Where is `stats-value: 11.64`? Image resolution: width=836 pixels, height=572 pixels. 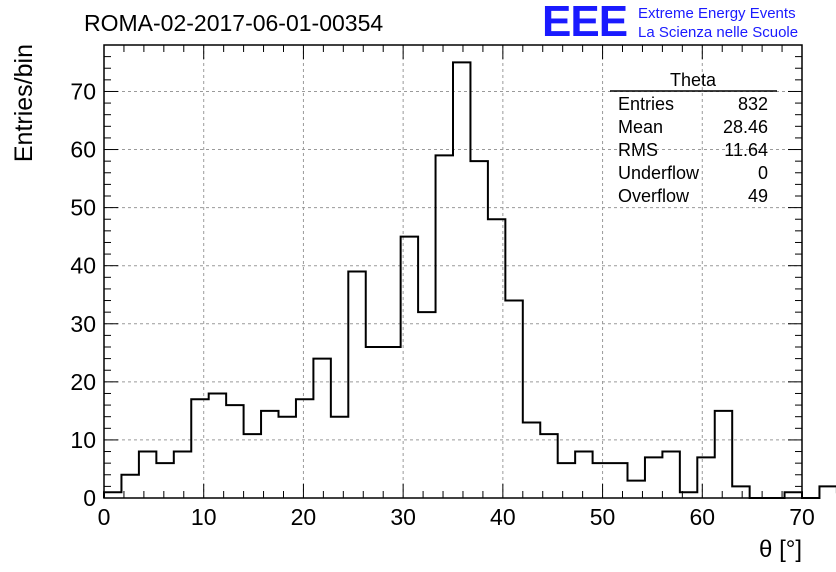 stats-value: 11.64 is located at coordinates (746, 150).